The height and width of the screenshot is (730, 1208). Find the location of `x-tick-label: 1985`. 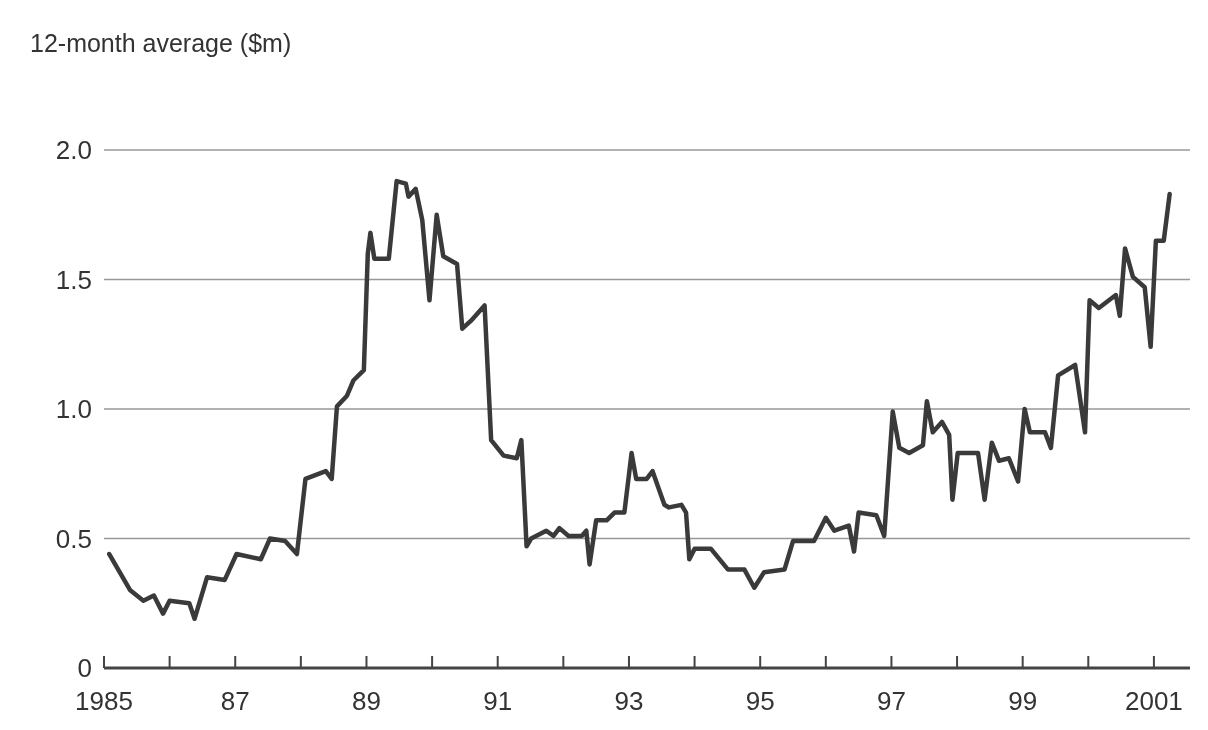

x-tick-label: 1985 is located at coordinates (104, 701).